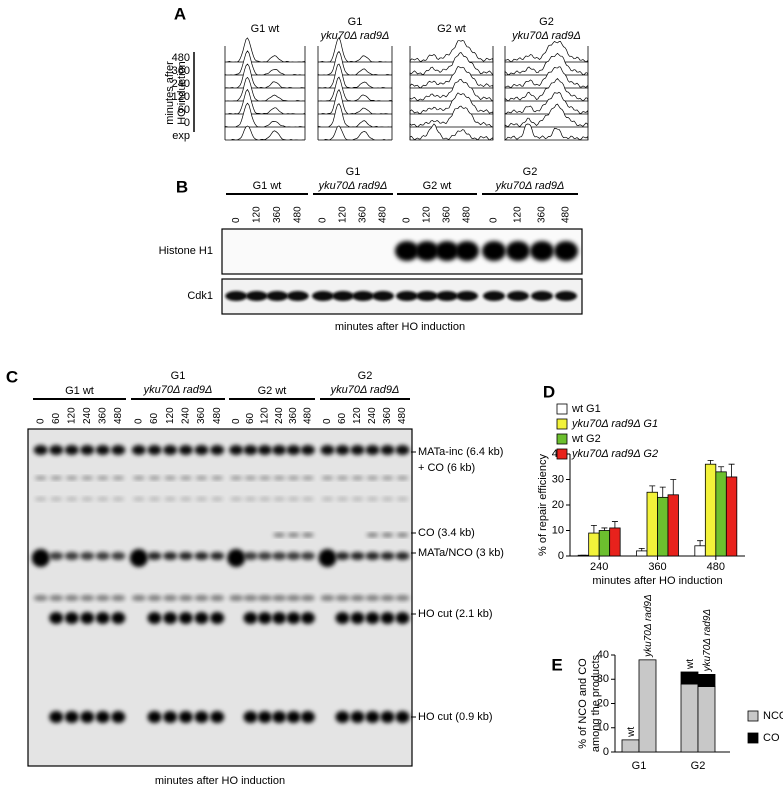  I want to click on y-axis-label: among the products, so click(596, 703).